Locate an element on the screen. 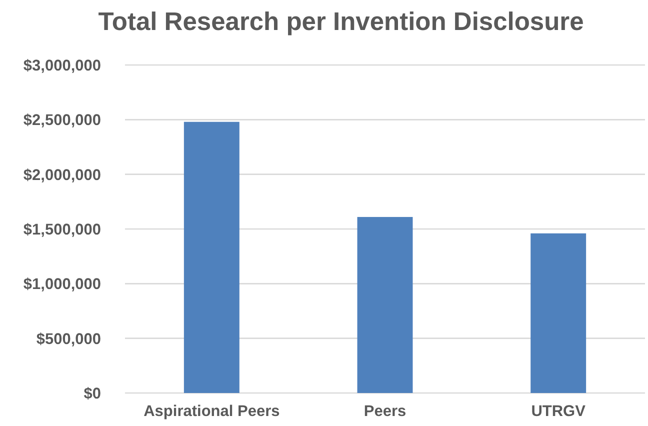 The image size is (648, 426). y-tick-label: $0 is located at coordinates (92, 393).